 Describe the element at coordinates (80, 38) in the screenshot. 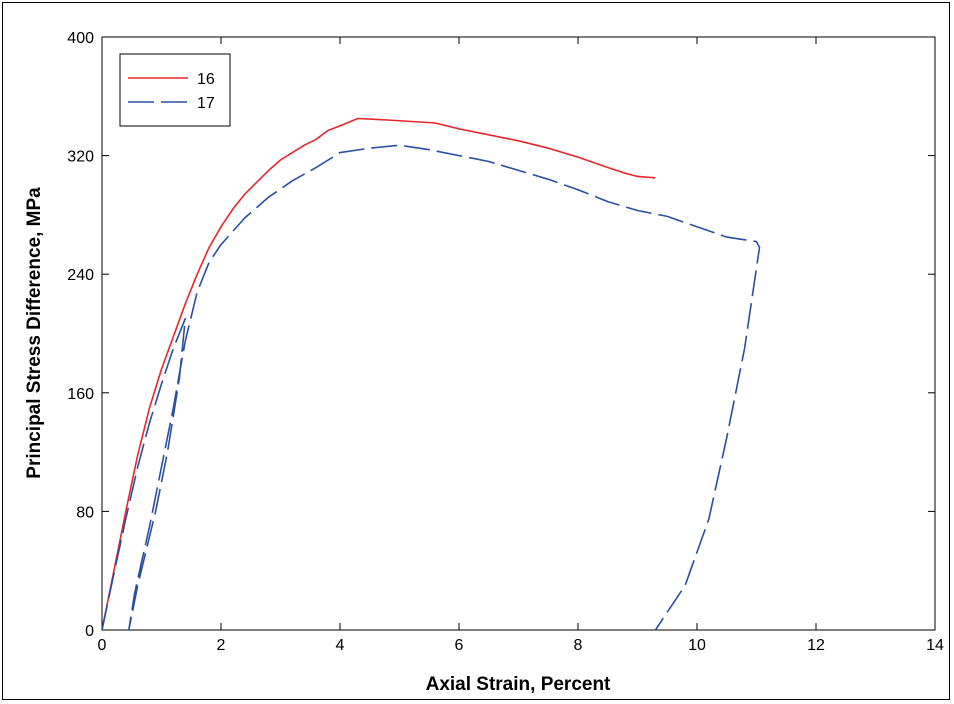

I see `y-tick-label: 400` at that location.